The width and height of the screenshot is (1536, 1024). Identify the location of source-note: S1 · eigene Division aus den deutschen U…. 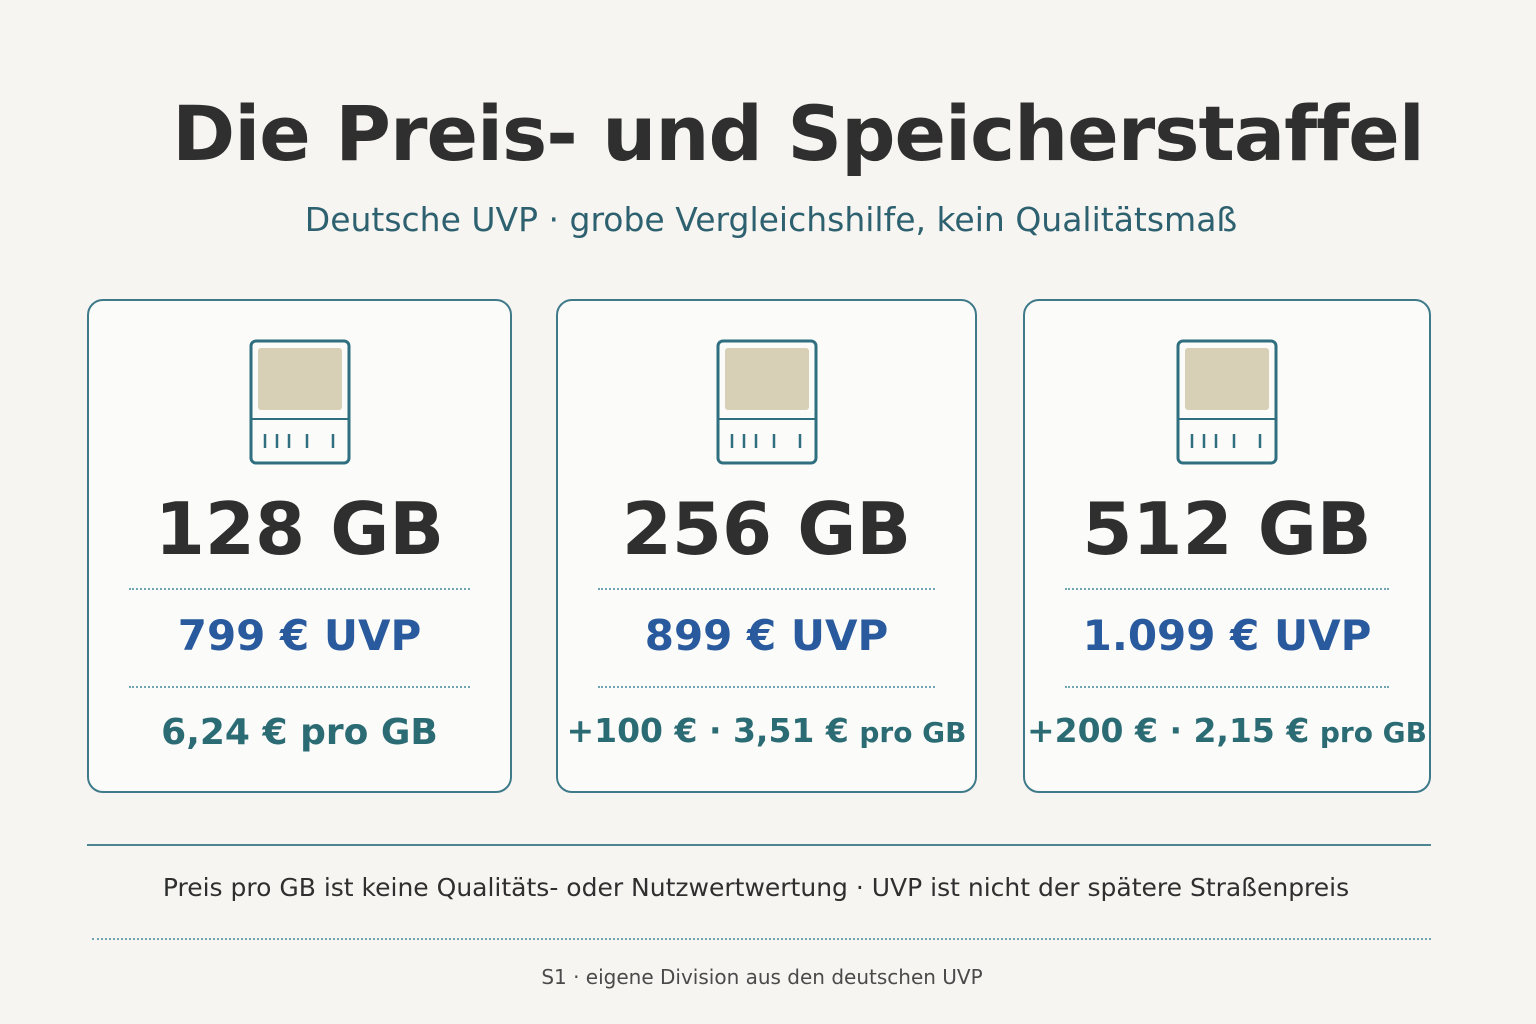
(762, 977).